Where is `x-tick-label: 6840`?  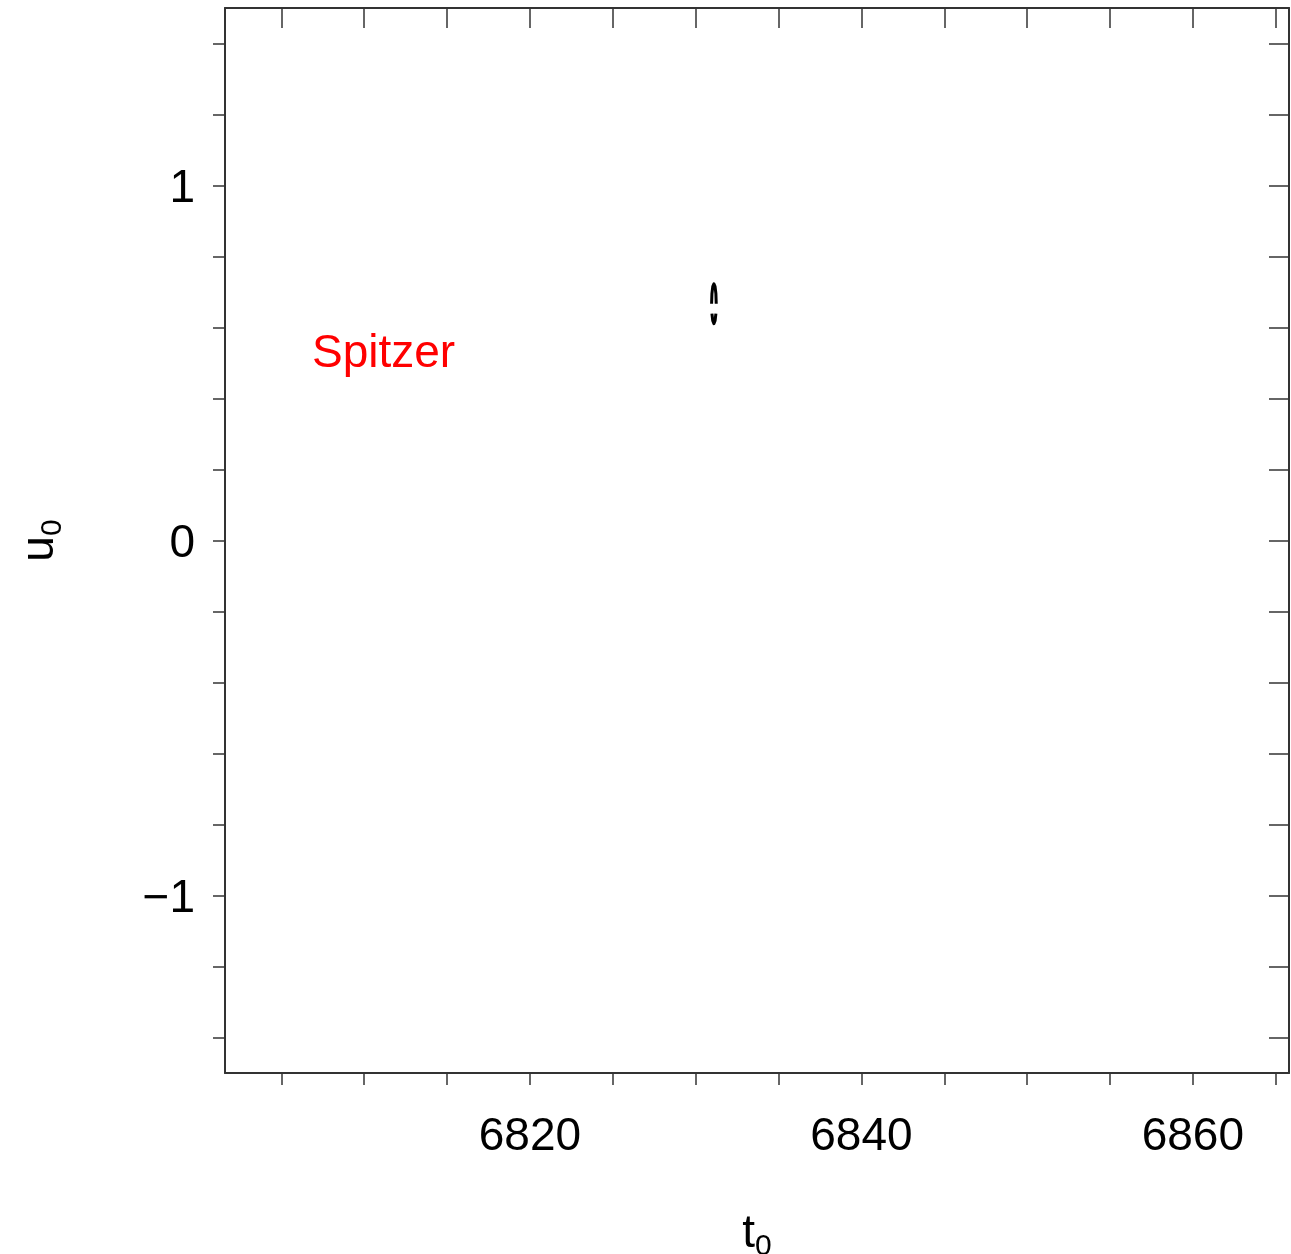
x-tick-label: 6840 is located at coordinates (861, 1134).